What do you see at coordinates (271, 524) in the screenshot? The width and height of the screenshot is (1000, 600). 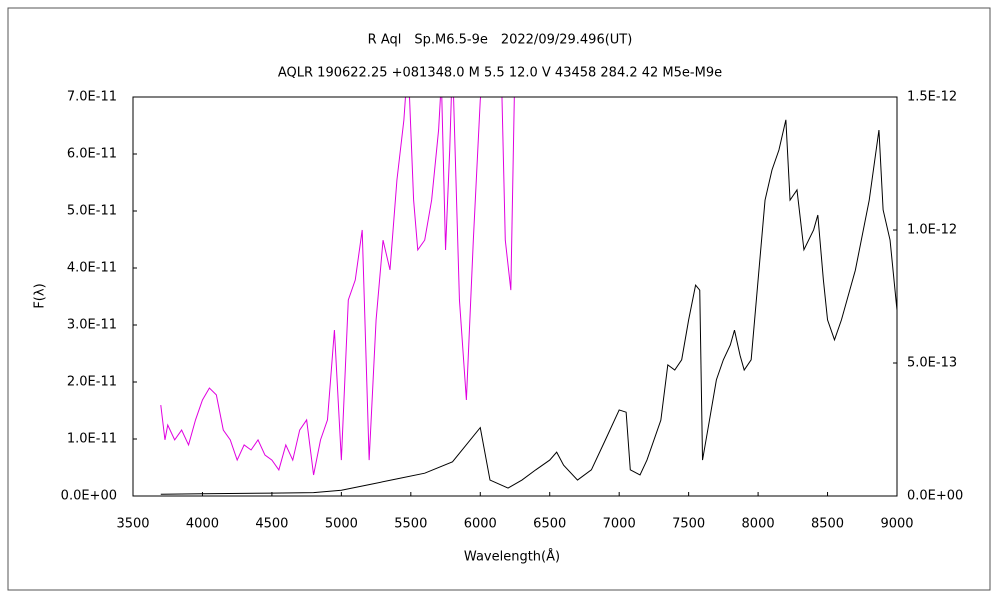 I see `x-tick-label: 4500` at bounding box center [271, 524].